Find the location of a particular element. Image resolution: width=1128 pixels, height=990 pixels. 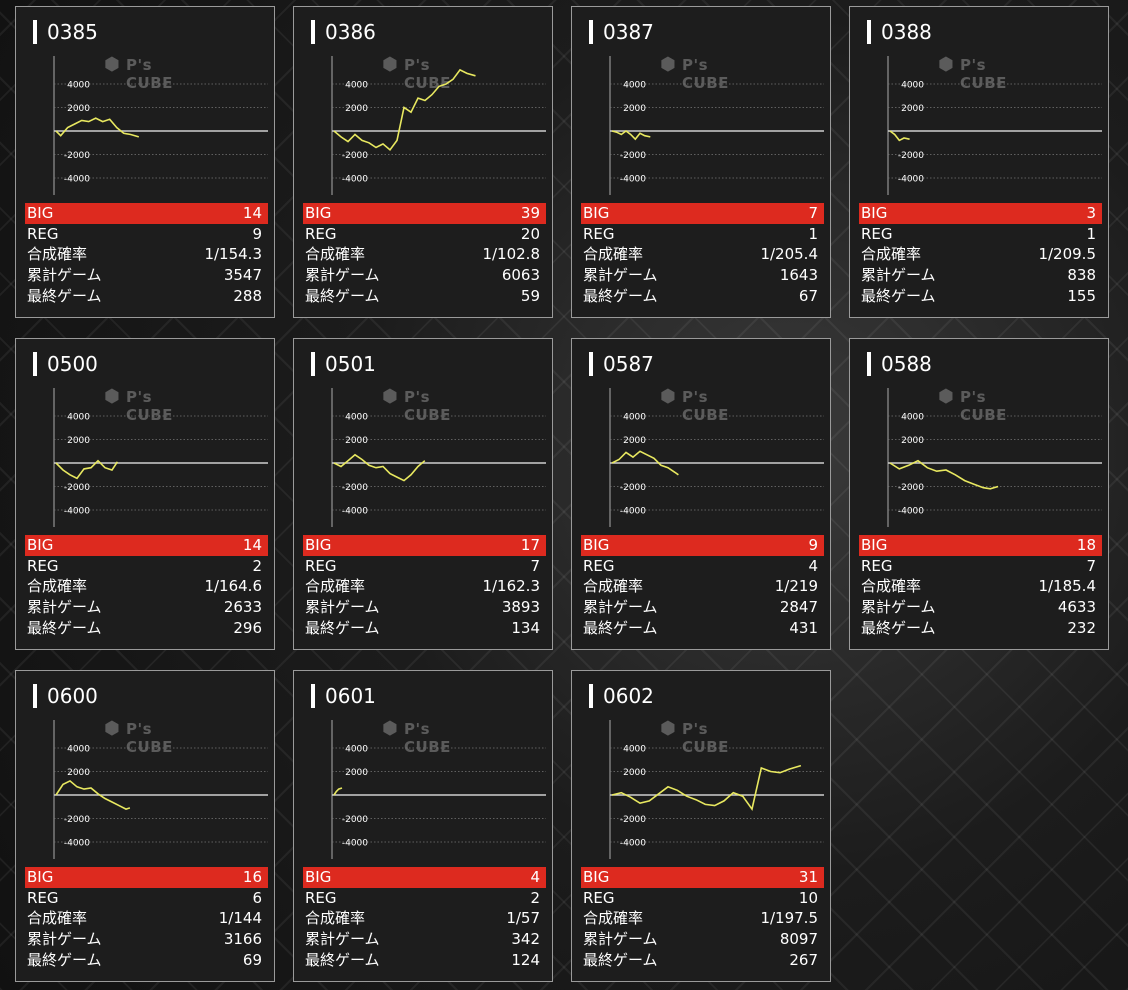

big-row: BIG 18 is located at coordinates (980, 545).